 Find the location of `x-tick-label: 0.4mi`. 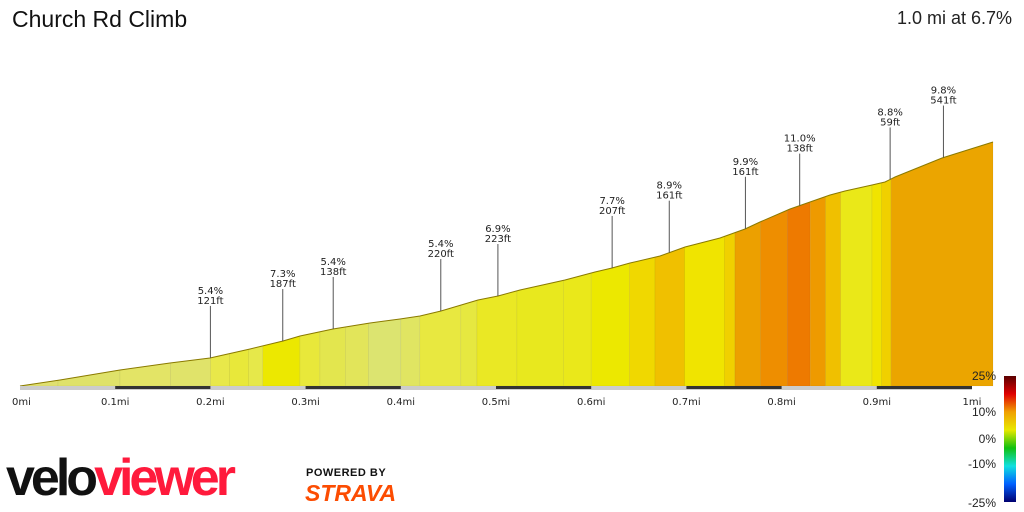

x-tick-label: 0.4mi is located at coordinates (401, 402).